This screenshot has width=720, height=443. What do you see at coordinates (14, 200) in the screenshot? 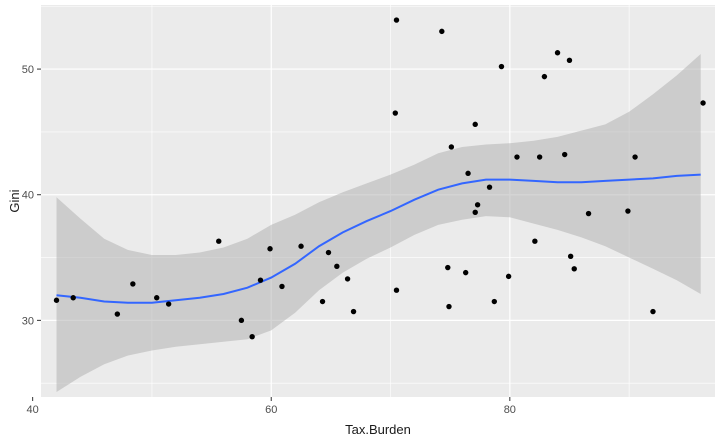
I see `y-axis-title: Gini` at bounding box center [14, 200].